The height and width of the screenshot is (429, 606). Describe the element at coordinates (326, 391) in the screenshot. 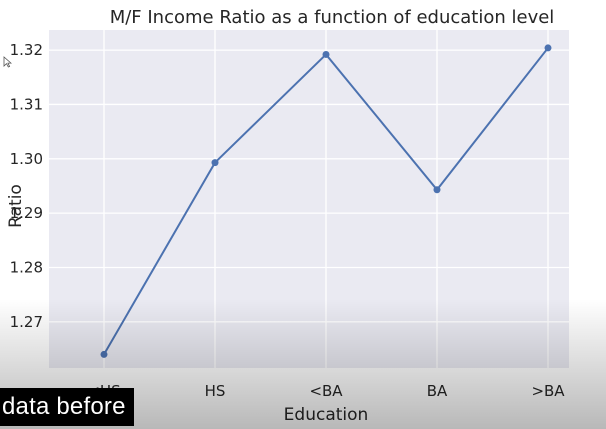

I see `x-tick-label: <BA` at that location.